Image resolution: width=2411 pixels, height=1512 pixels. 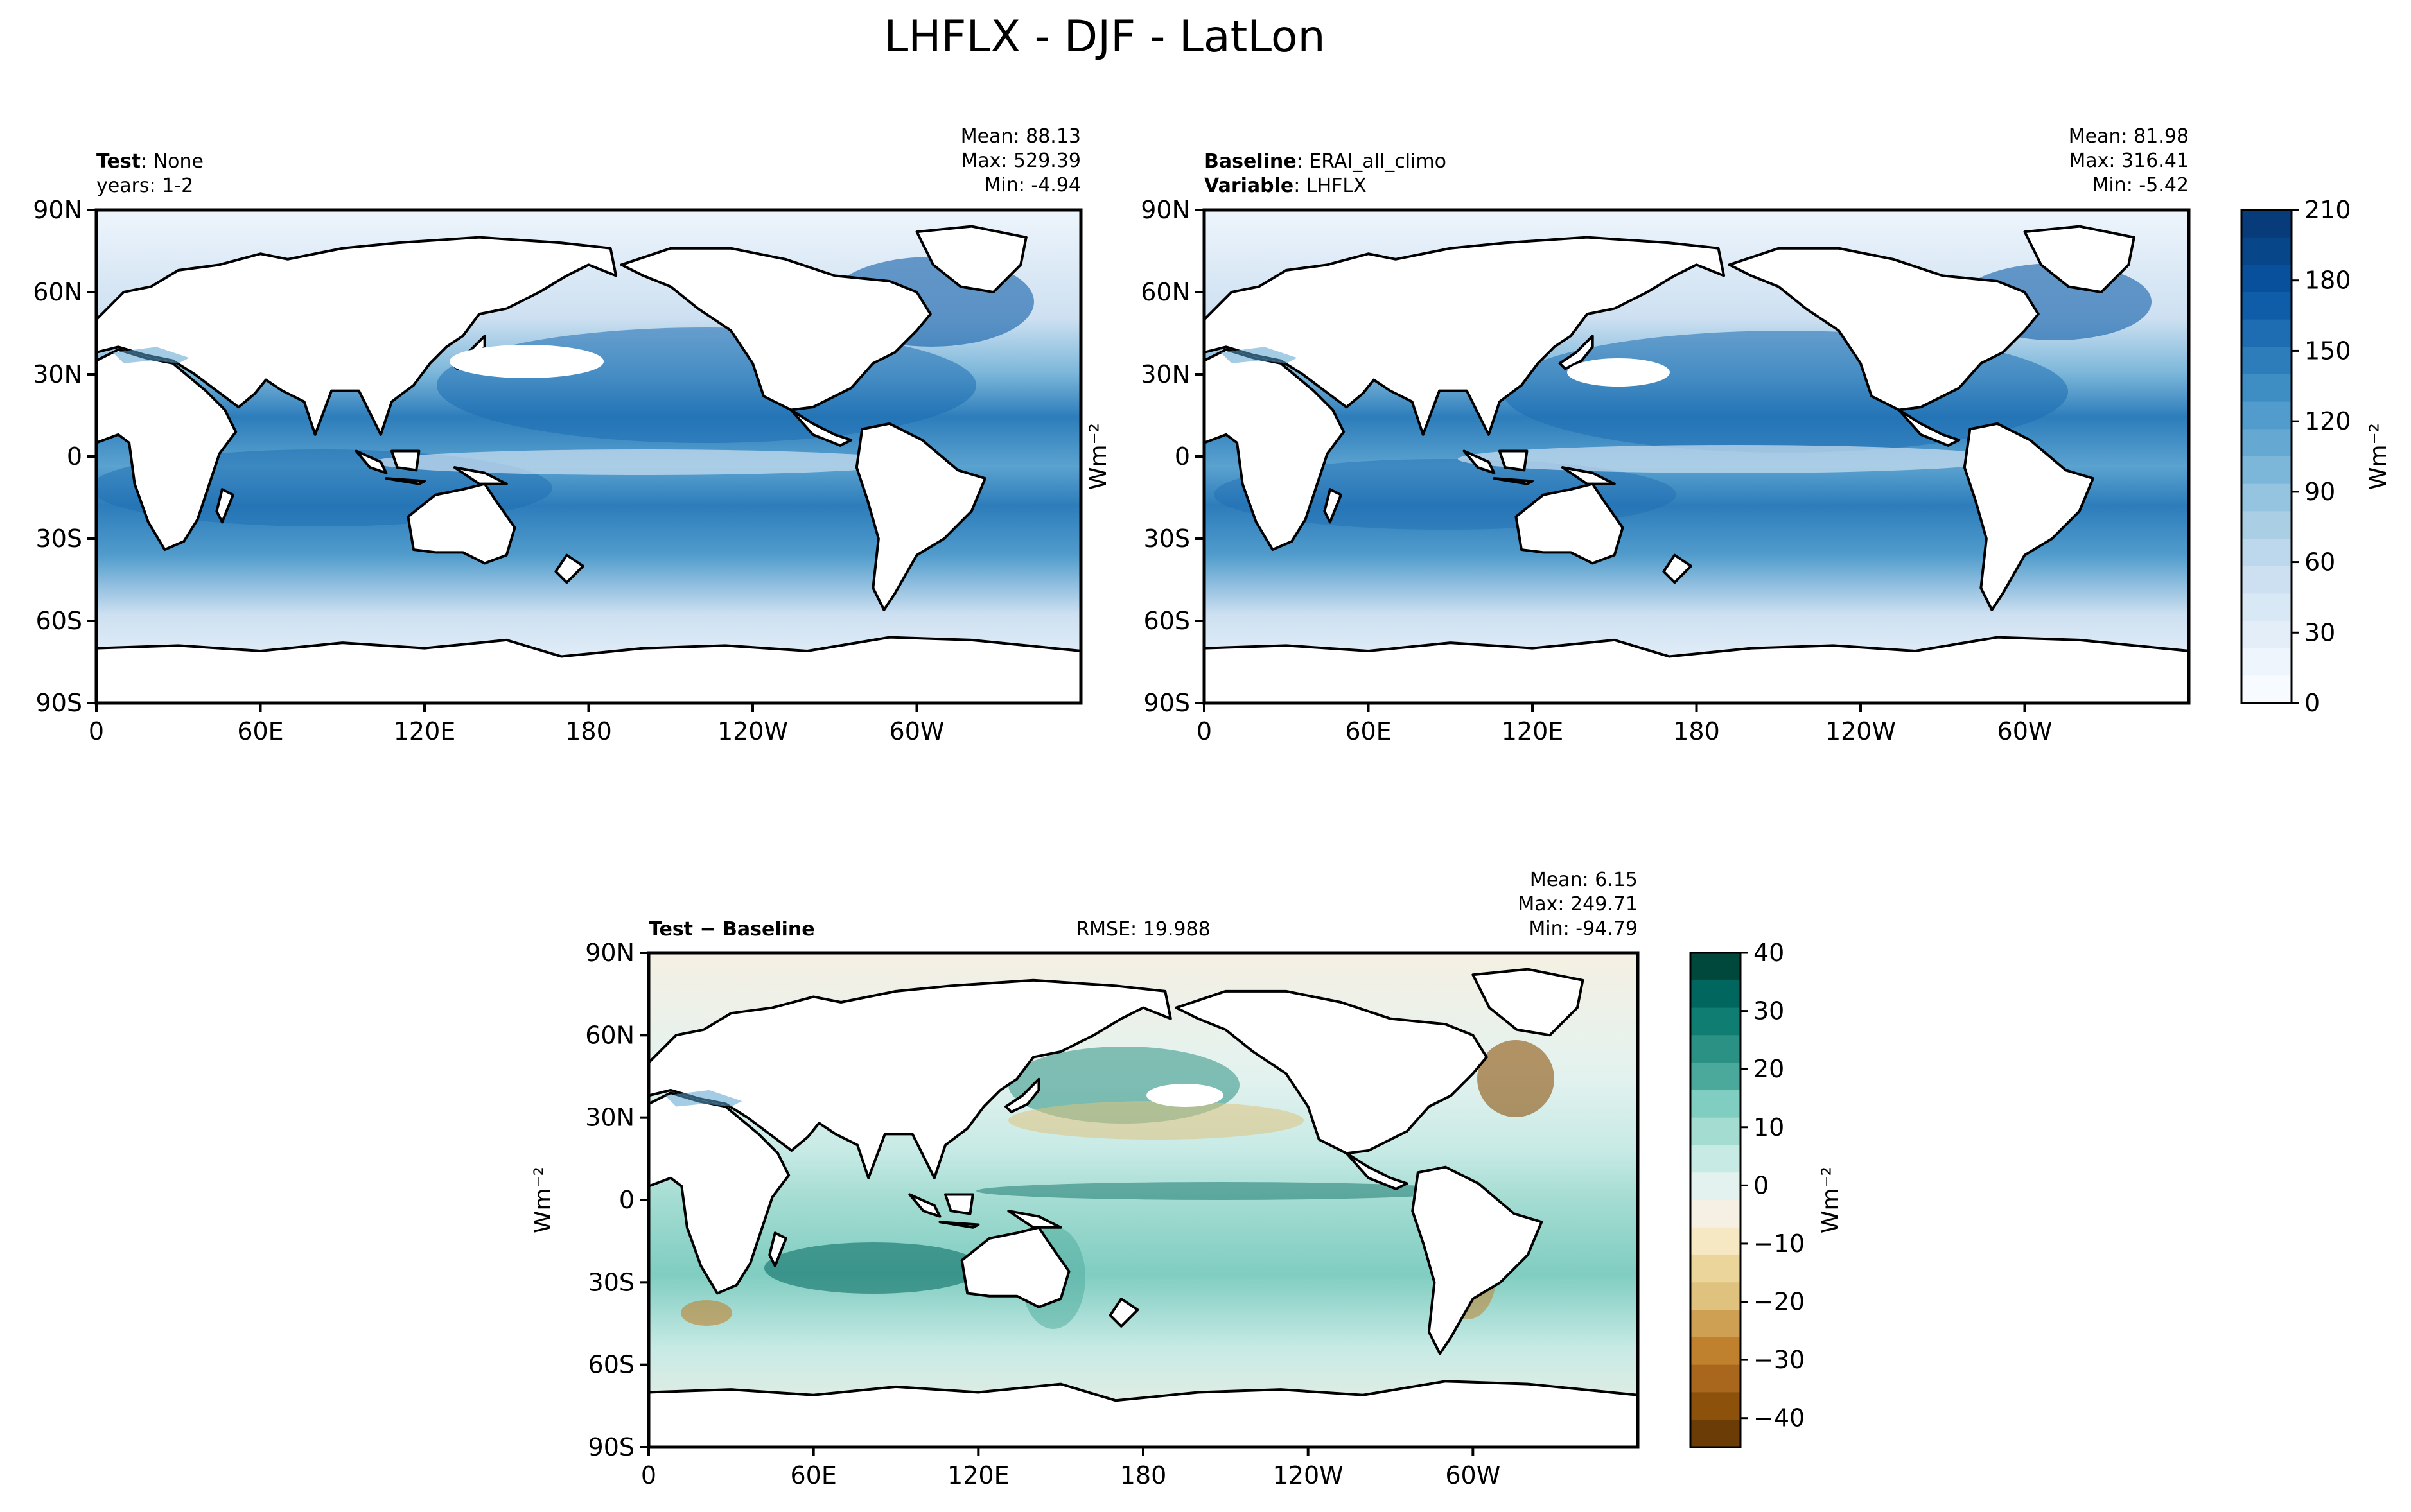 I want to click on panel-difference-rmse: RMSE: 19.988, so click(x=1143, y=929).